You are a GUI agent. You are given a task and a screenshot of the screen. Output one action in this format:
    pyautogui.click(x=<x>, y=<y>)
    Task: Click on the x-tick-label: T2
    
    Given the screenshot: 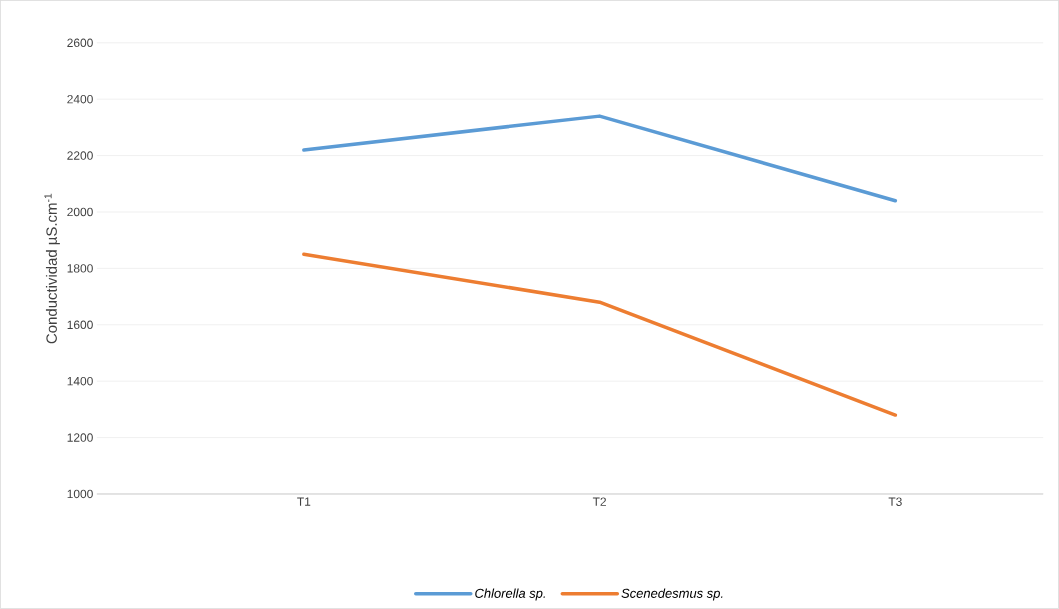 What is the action you would take?
    pyautogui.click(x=599, y=501)
    